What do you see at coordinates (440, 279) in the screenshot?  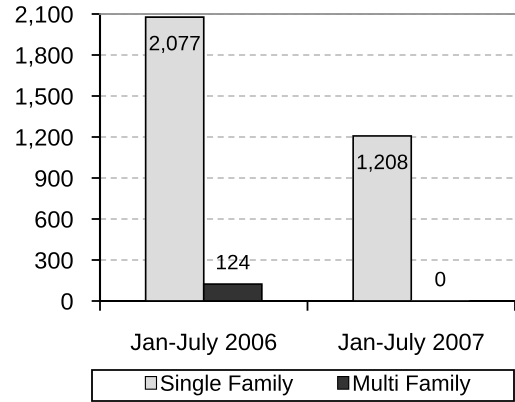 I see `data-label: 0` at bounding box center [440, 279].